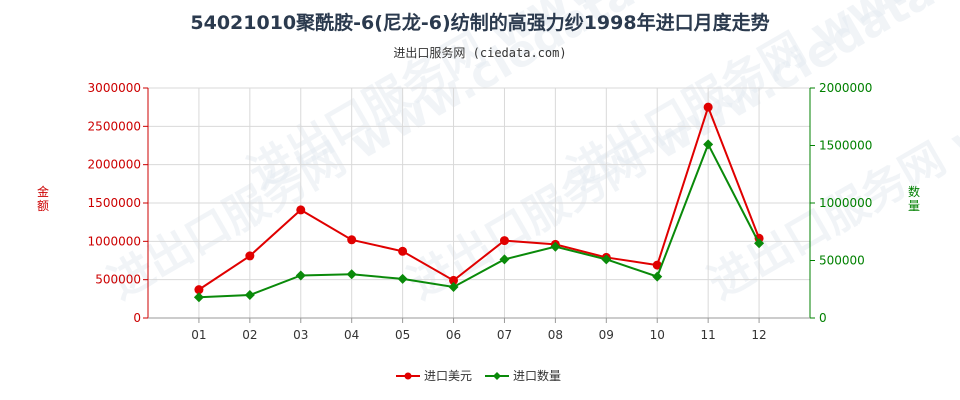  Describe the element at coordinates (657, 335) in the screenshot. I see `x-axis-tick-label: 10` at that location.